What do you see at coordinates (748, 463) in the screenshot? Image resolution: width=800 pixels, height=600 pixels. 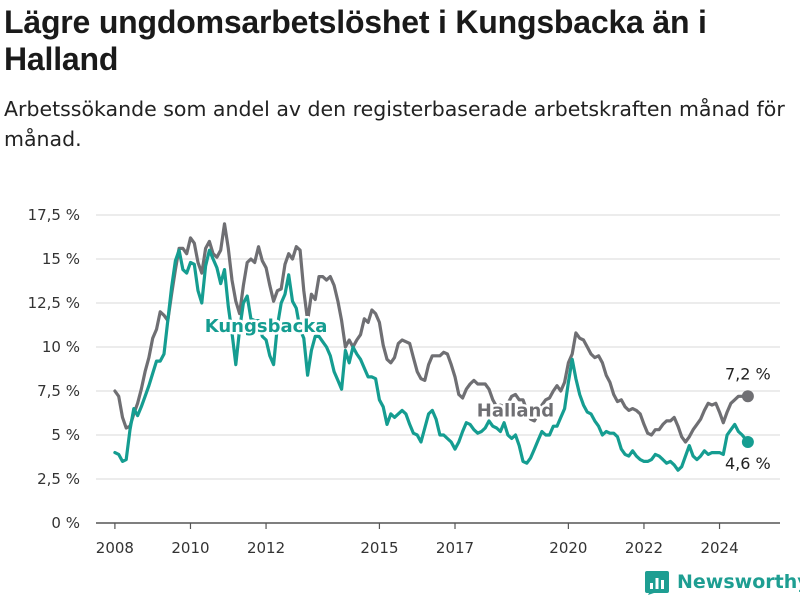 I see `end-label-kungsbacka: 4,6 %` at bounding box center [748, 463].